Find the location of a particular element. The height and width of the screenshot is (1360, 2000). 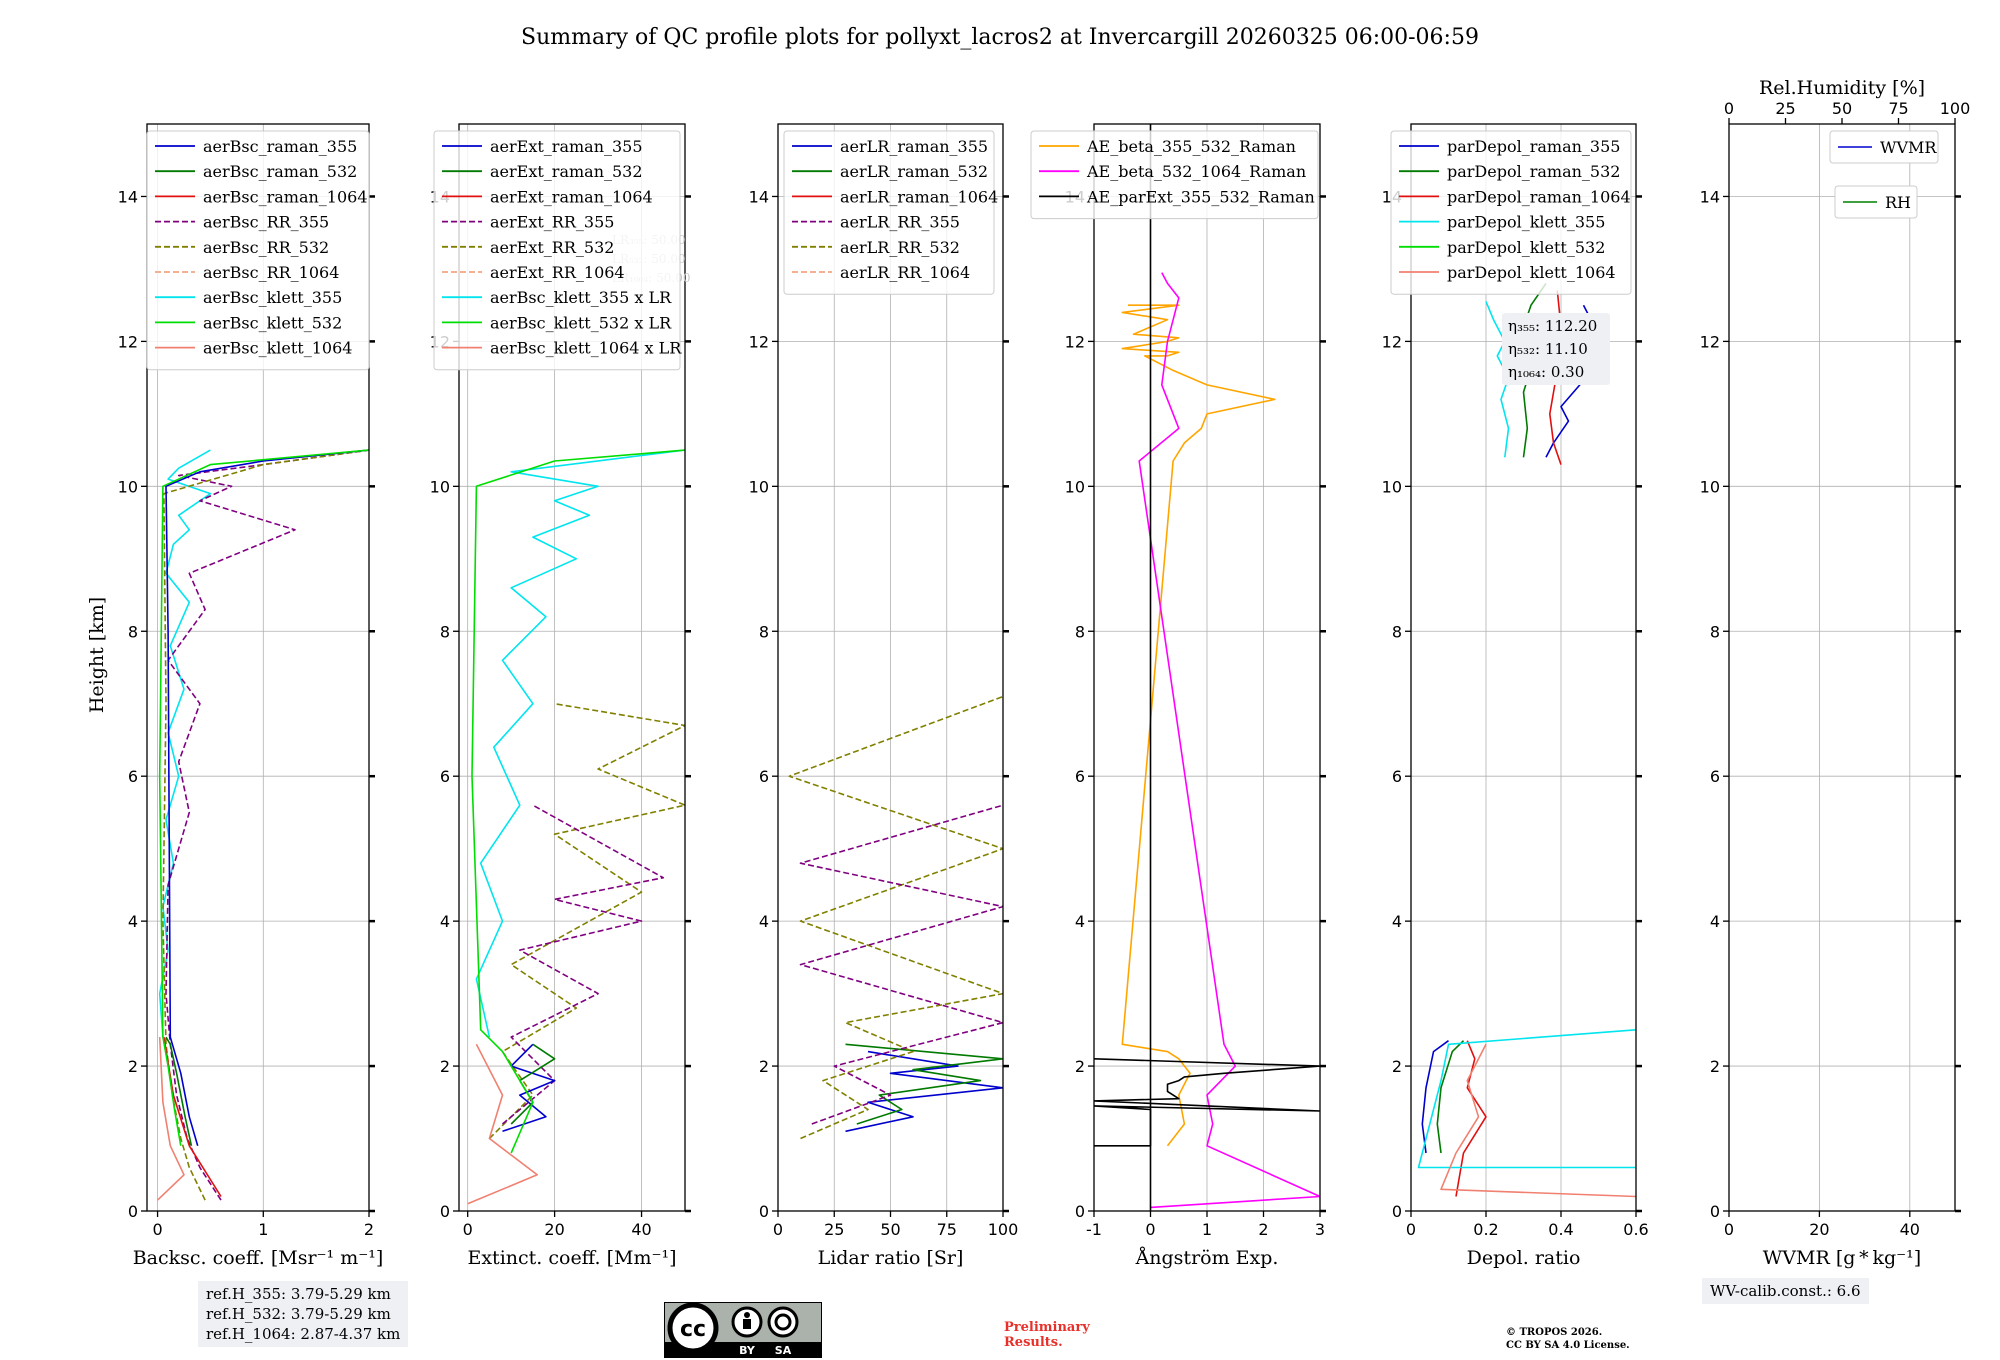

wv-calibration-box: WV-calib.const.: 6.6 is located at coordinates (1785, 1291).